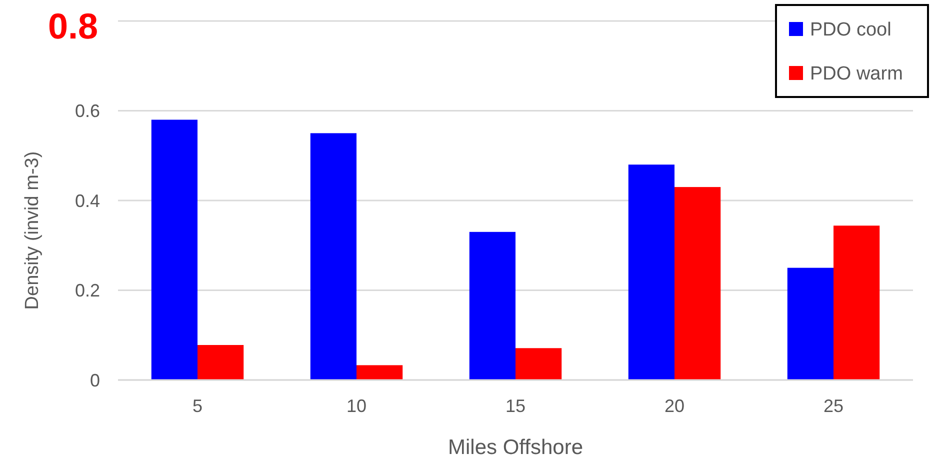 The image size is (931, 464). Describe the element at coordinates (856, 74) in the screenshot. I see `legend-label: PDO warm` at that location.